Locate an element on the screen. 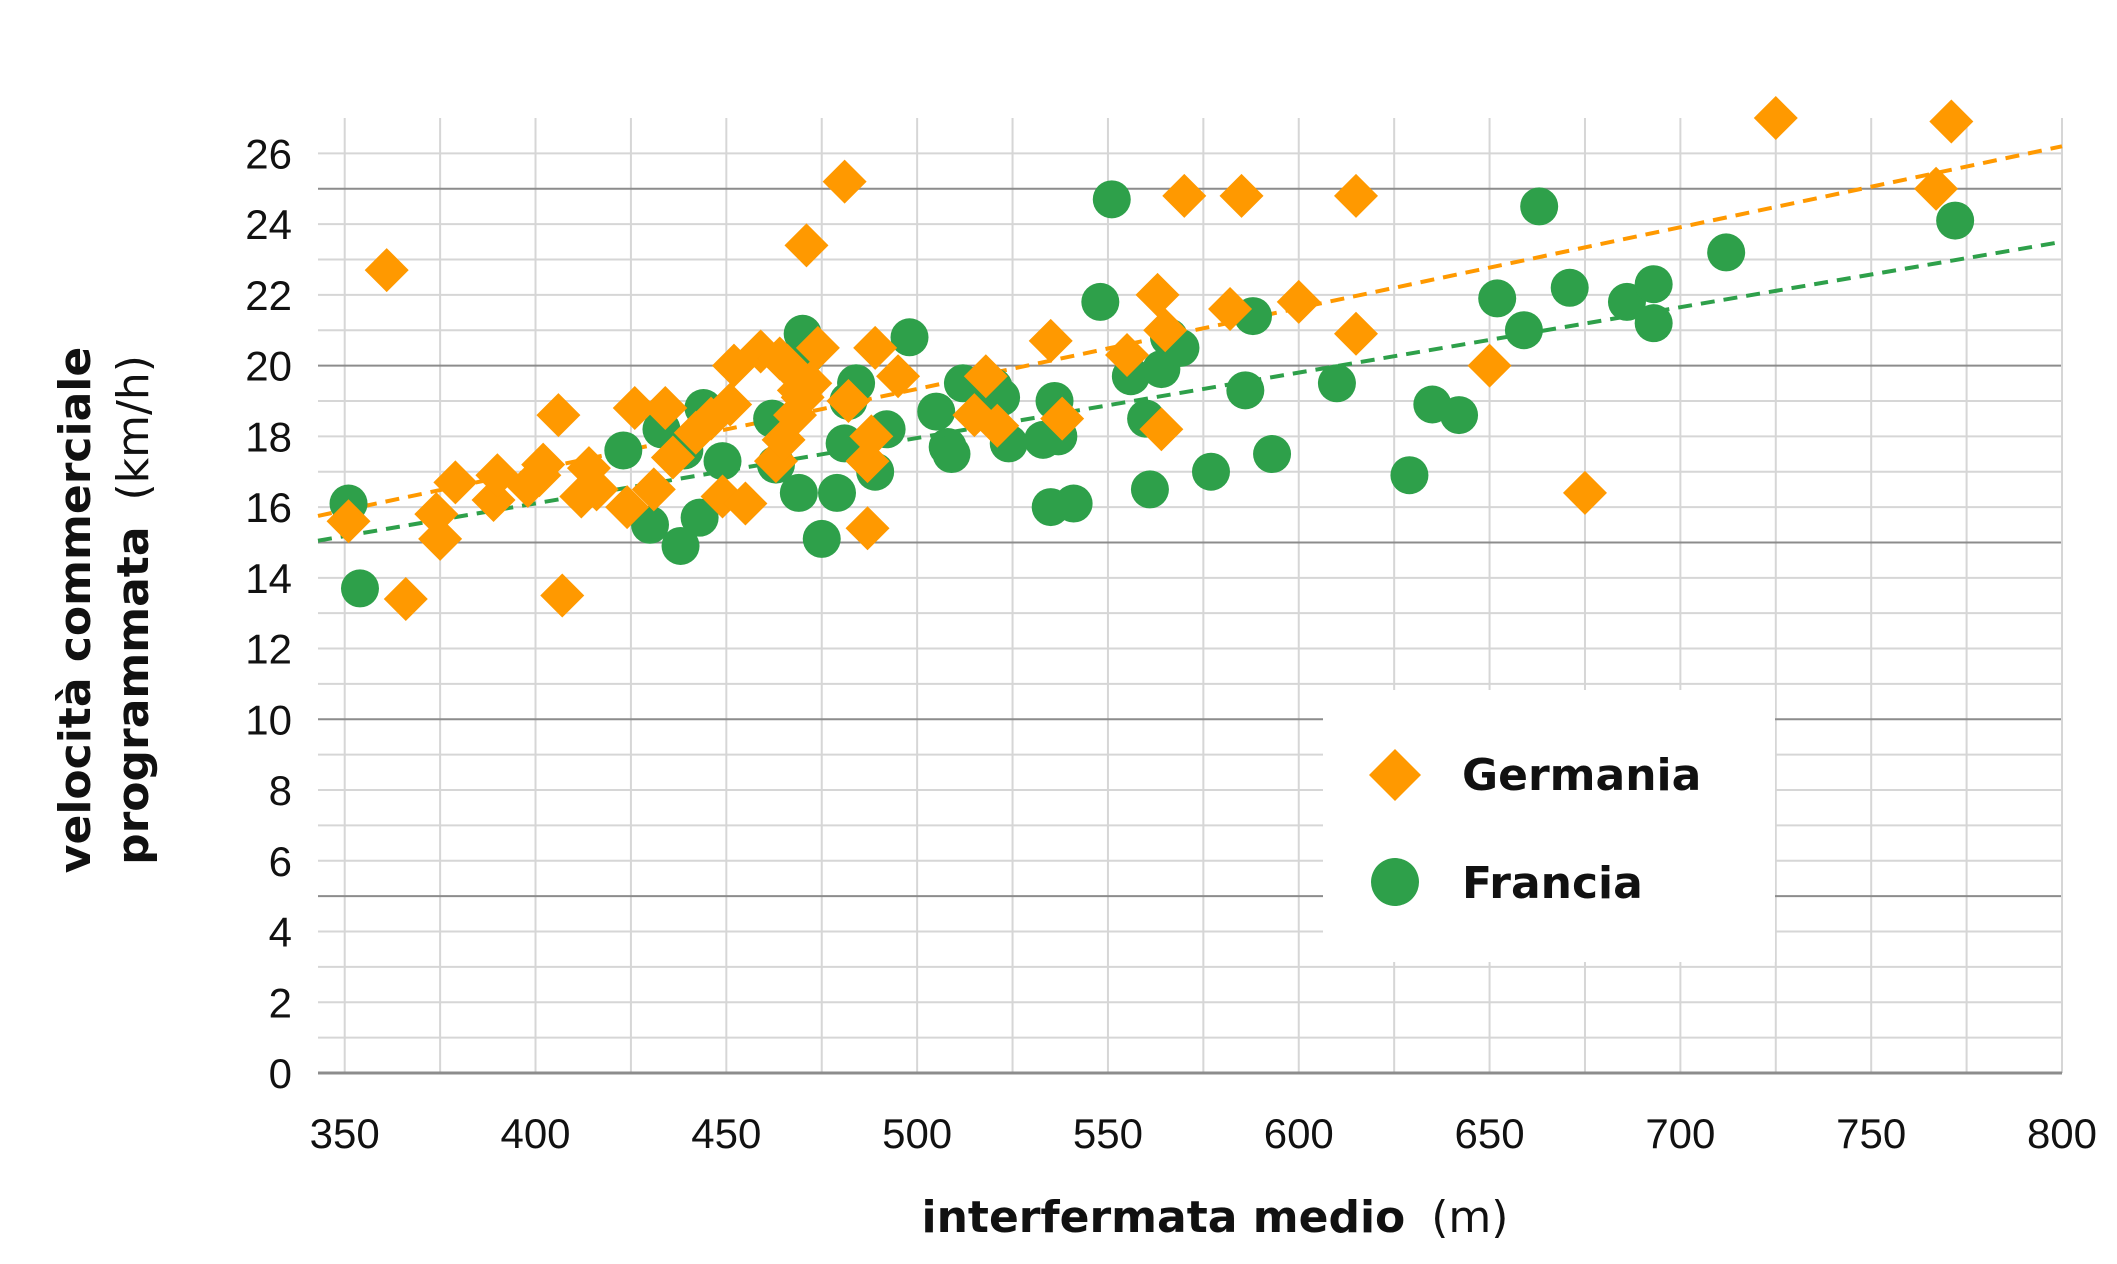 The width and height of the screenshot is (2117, 1264). legend-marker-francia is located at coordinates (1395, 882).